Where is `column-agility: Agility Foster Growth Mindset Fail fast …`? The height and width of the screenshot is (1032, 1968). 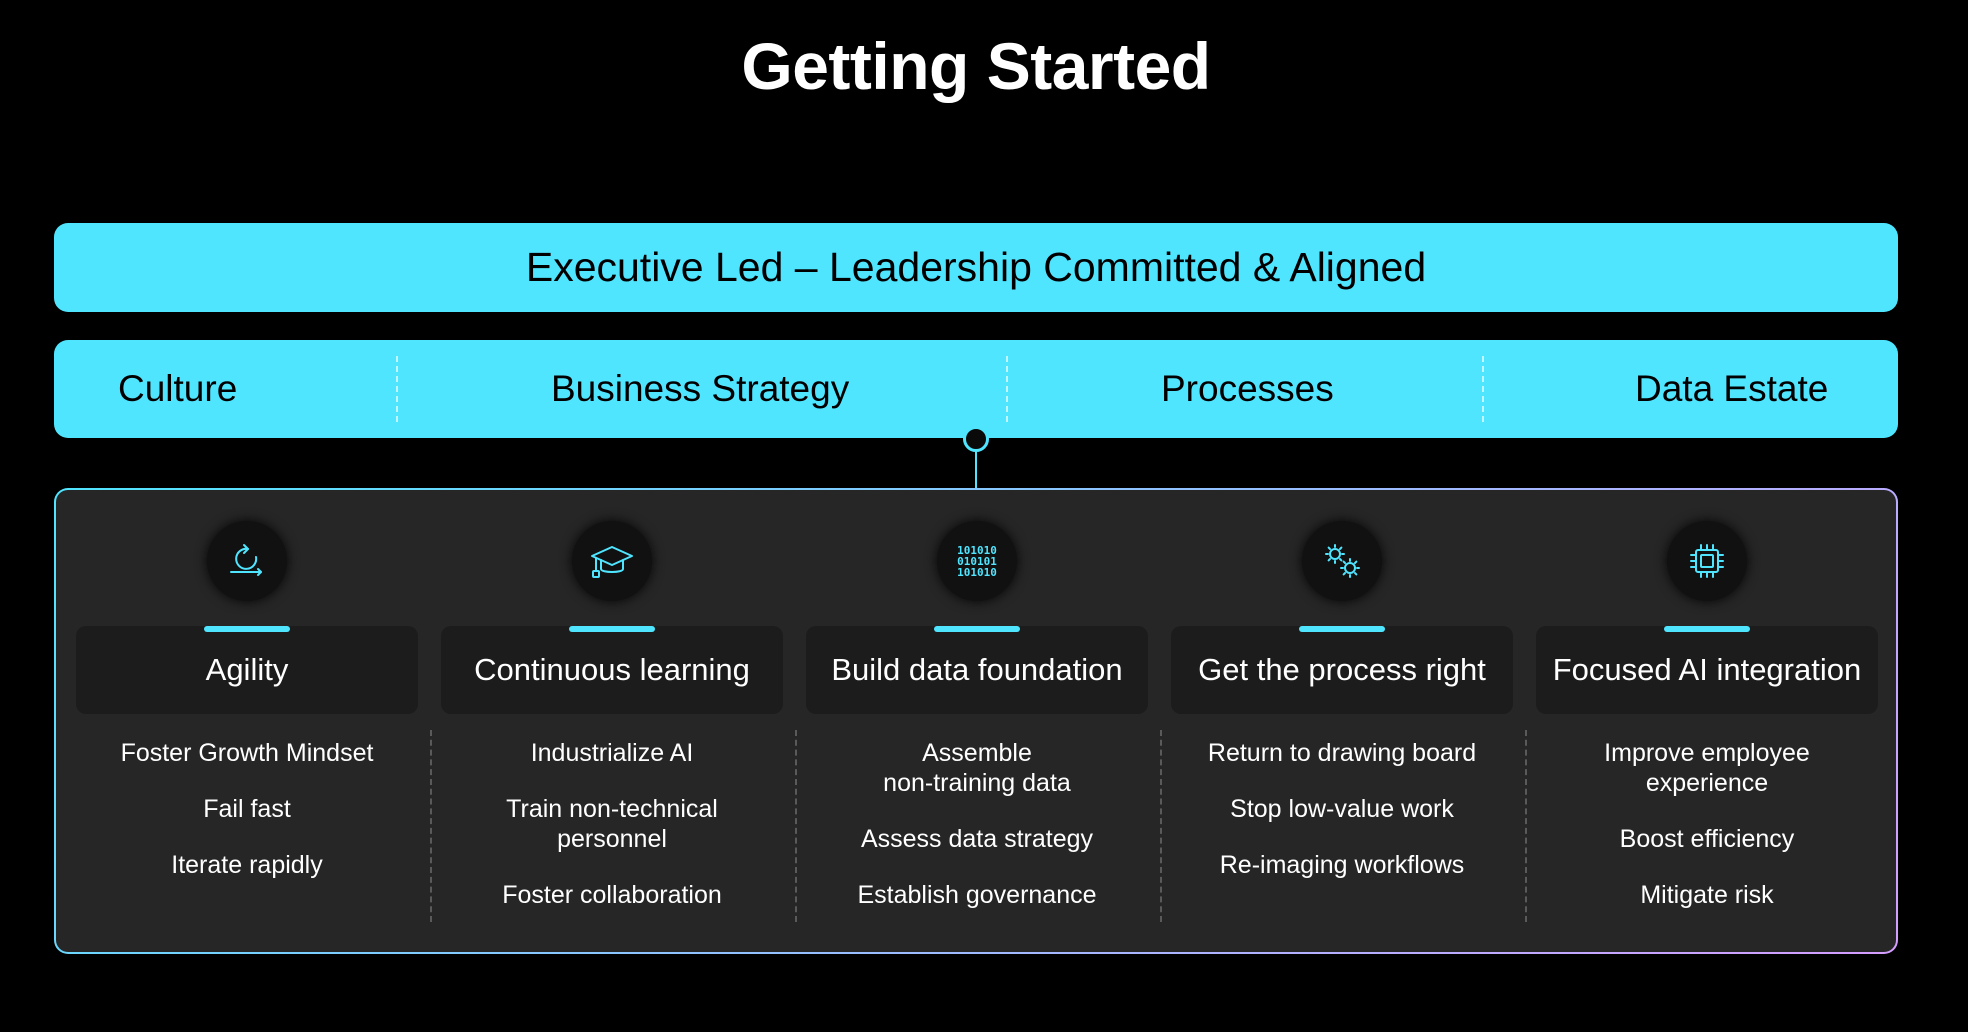
column-agility: Agility Foster Growth Mindset Fail fast … is located at coordinates (247, 721).